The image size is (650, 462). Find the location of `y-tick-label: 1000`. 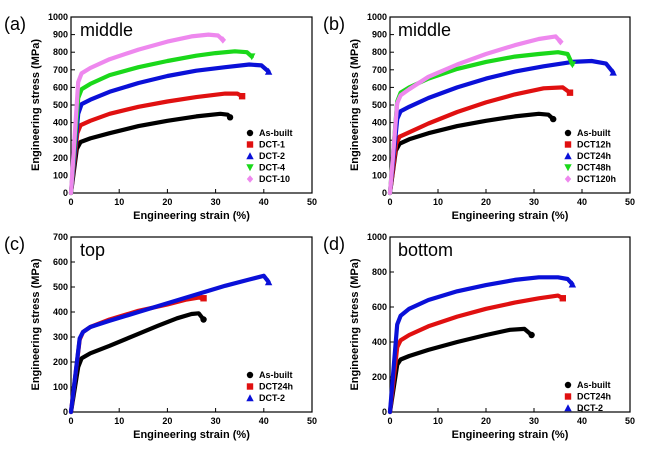

y-tick-label: 1000 is located at coordinates (377, 17).